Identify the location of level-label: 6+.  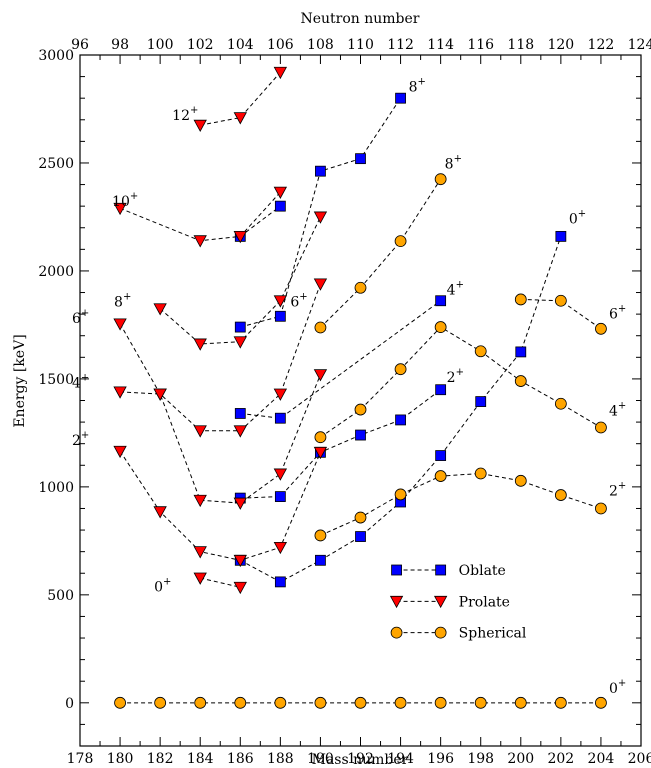
(298, 301).